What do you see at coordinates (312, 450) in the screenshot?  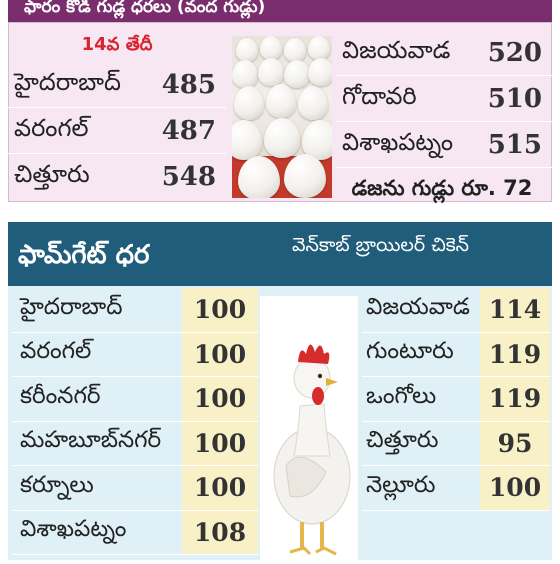 I see `chicken-icon` at bounding box center [312, 450].